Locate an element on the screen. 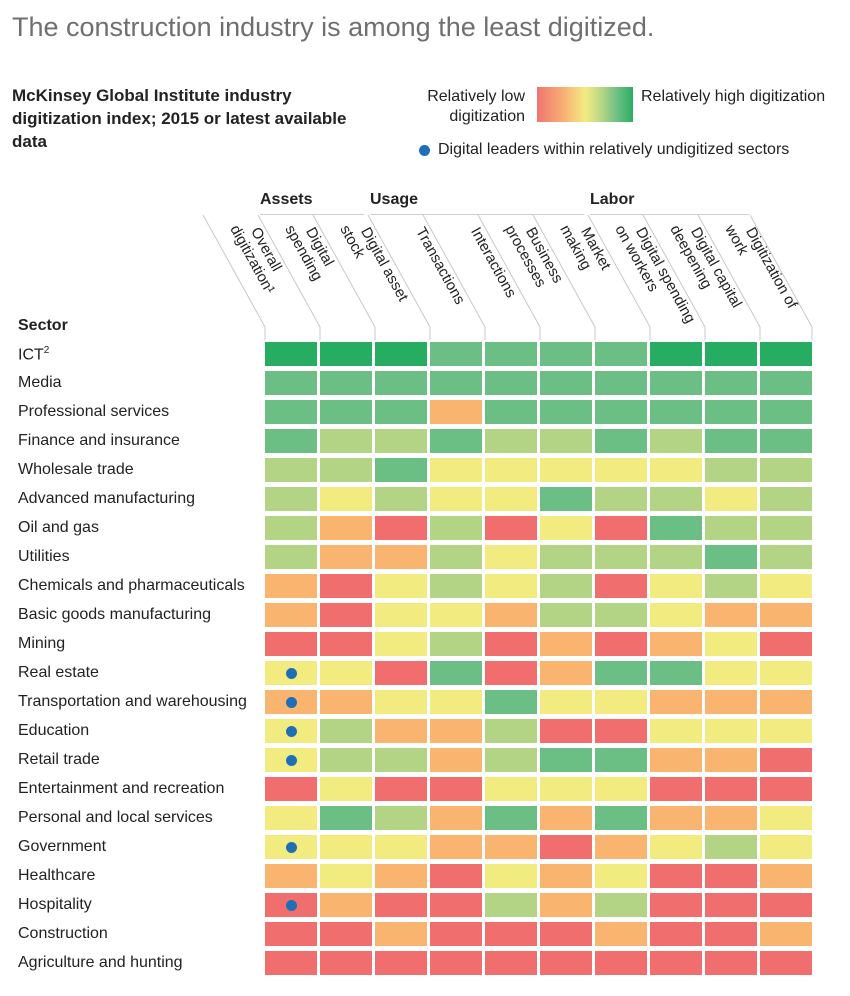 The image size is (850, 996). row-header-sector: Sector is located at coordinates (43, 325).